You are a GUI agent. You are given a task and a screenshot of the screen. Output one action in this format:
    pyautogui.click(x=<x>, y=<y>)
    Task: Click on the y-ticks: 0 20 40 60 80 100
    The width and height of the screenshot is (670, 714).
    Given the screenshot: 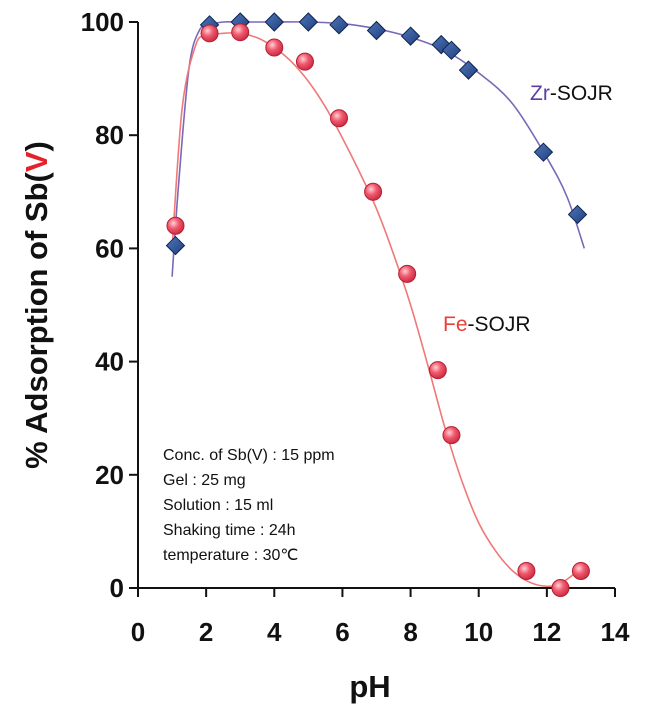 What is the action you would take?
    pyautogui.click(x=109, y=305)
    